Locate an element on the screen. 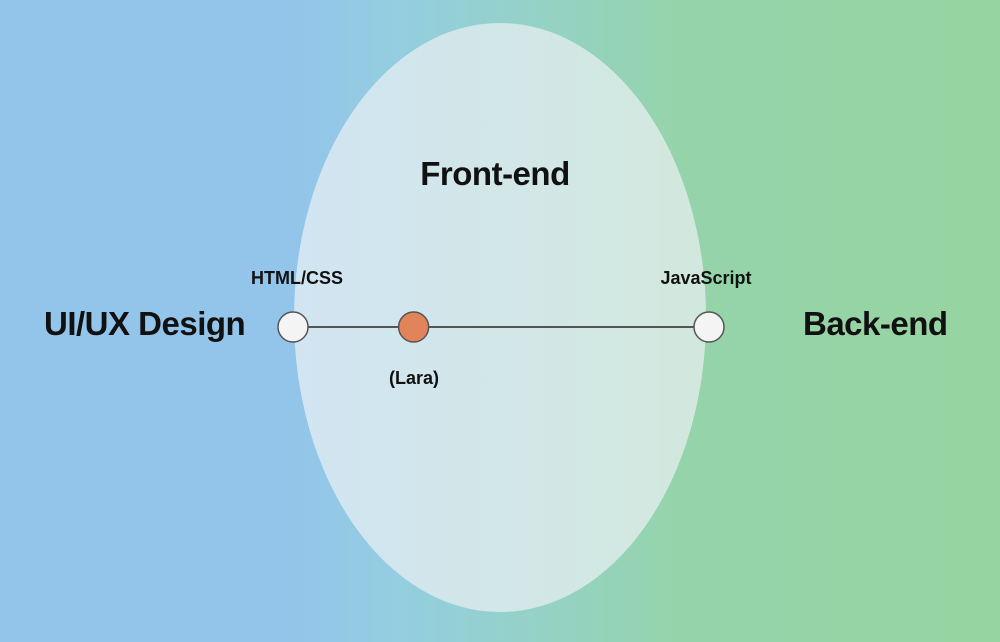  back-end-title: Back-end is located at coordinates (875, 323).